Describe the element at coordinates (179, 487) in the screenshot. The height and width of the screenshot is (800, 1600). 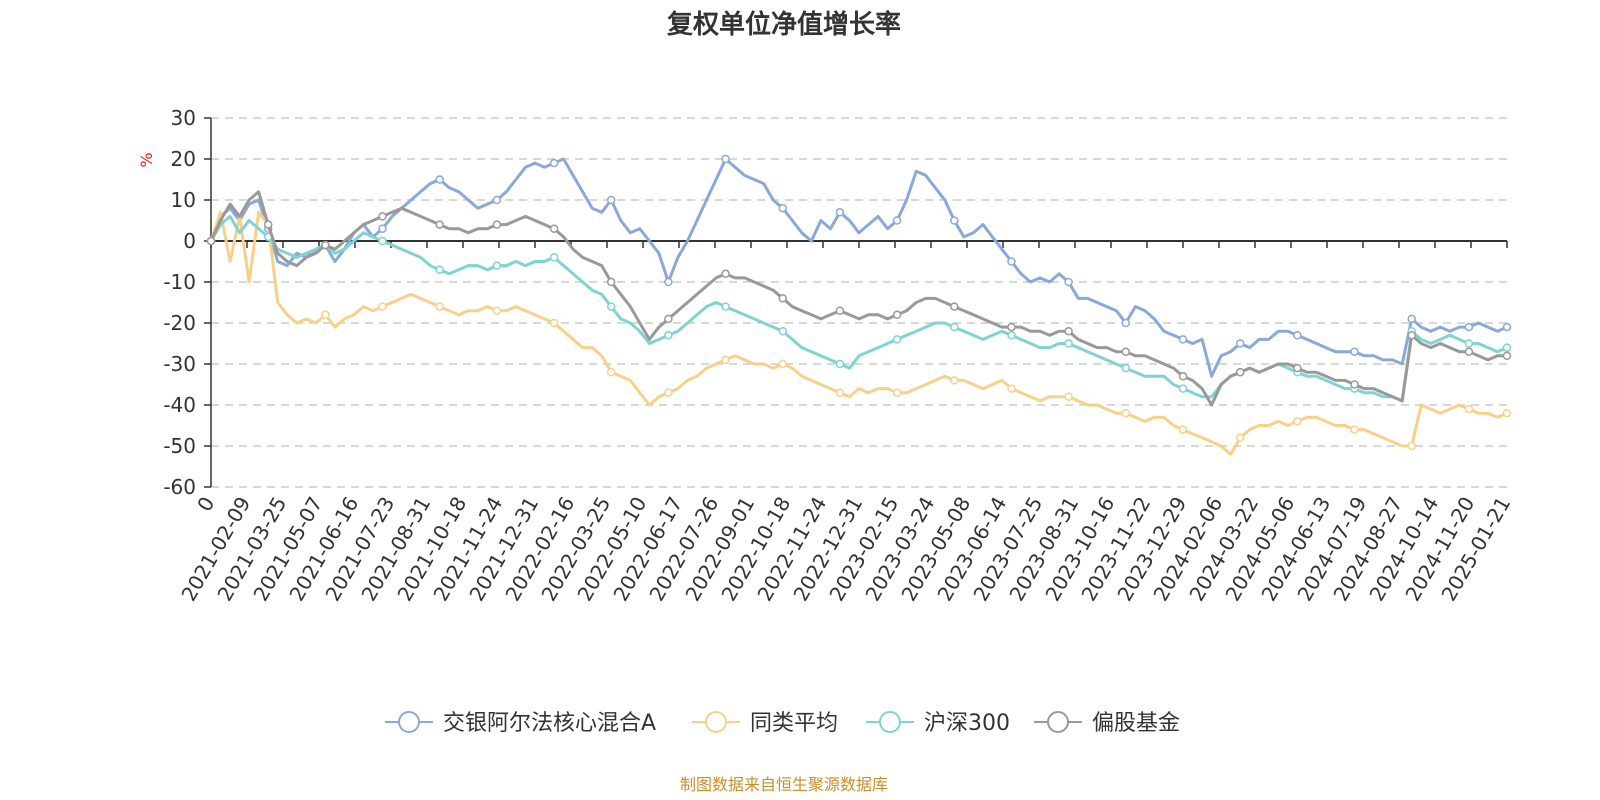
I see `y-tick-label: -60` at that location.